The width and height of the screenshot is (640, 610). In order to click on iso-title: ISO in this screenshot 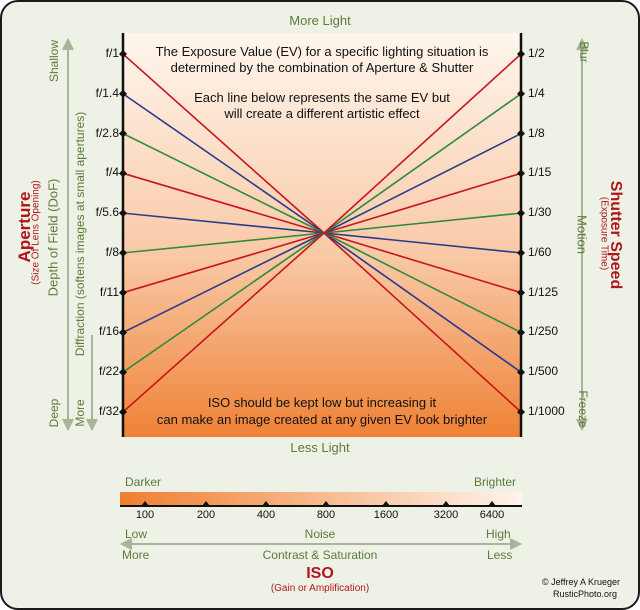, I will do `click(320, 573)`.